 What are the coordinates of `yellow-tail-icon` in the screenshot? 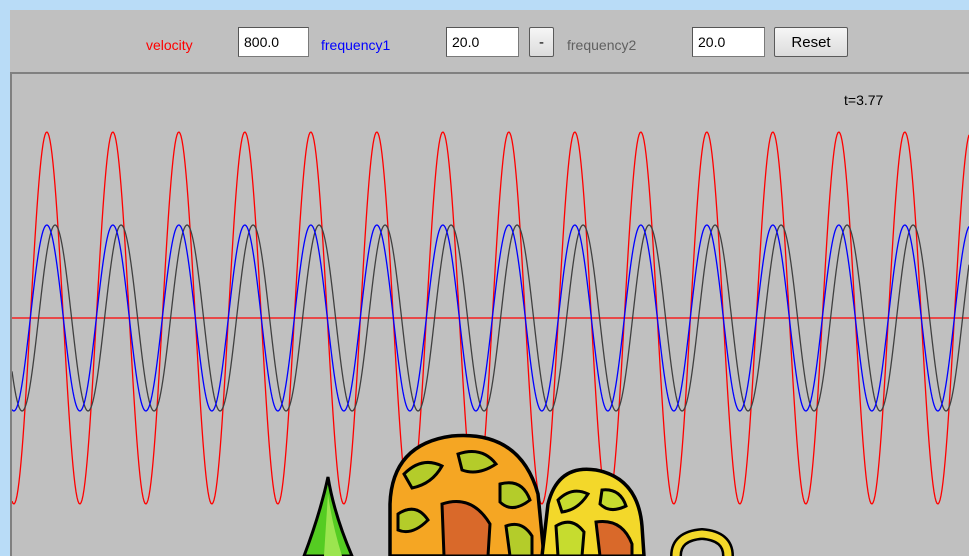 It's located at (702, 541).